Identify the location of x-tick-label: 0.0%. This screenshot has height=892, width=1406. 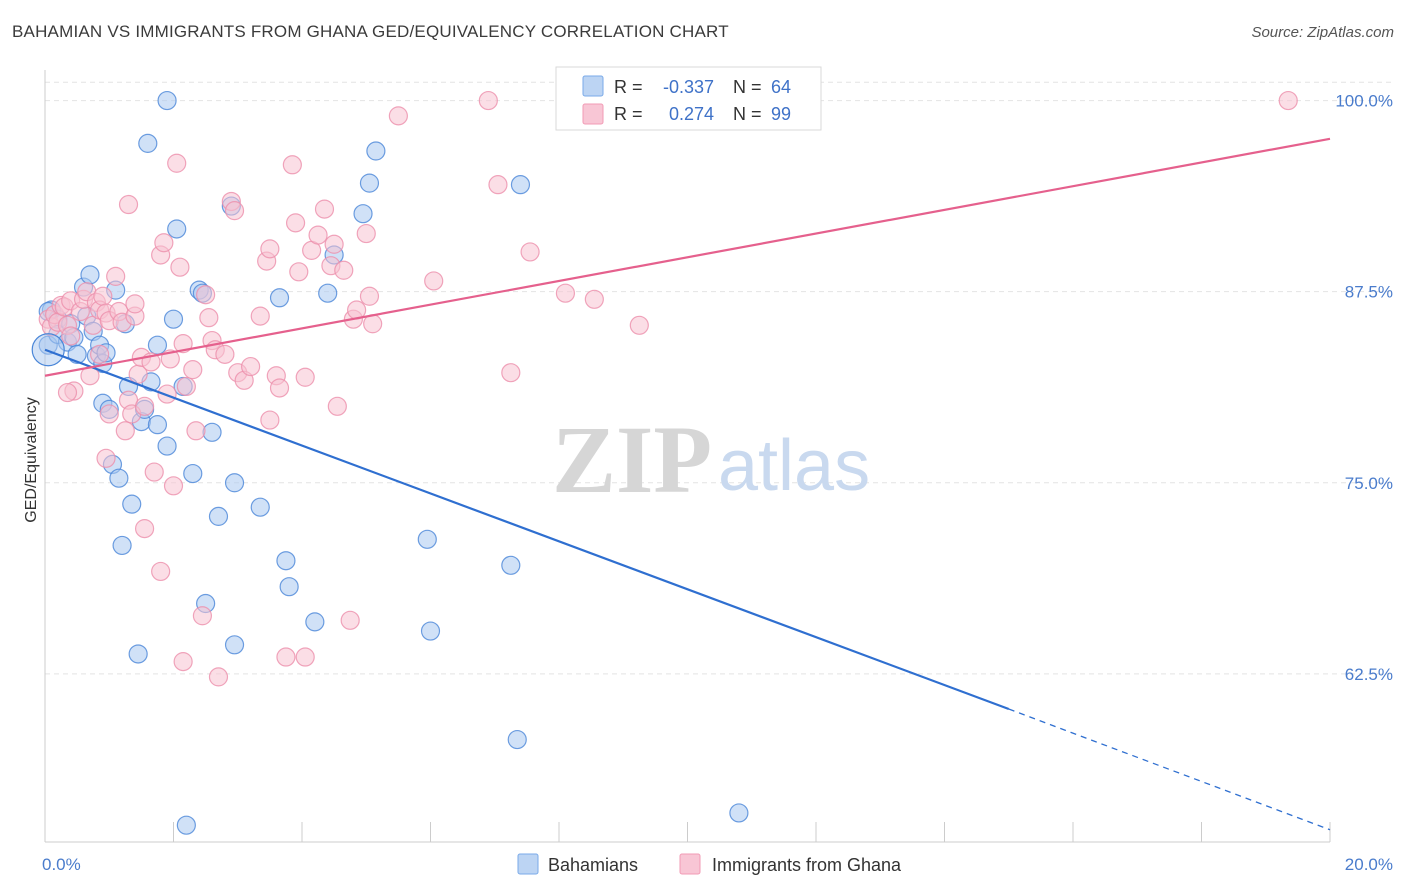
(61, 864).